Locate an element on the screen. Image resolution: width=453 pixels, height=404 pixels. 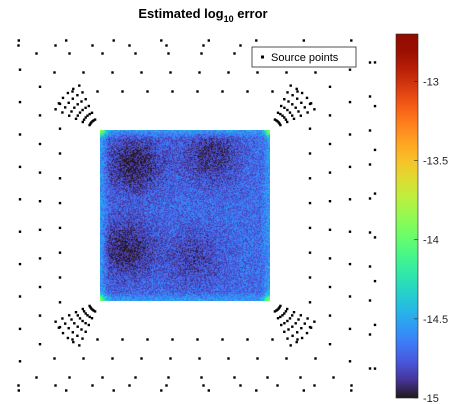
legend-marker is located at coordinates (262, 57).